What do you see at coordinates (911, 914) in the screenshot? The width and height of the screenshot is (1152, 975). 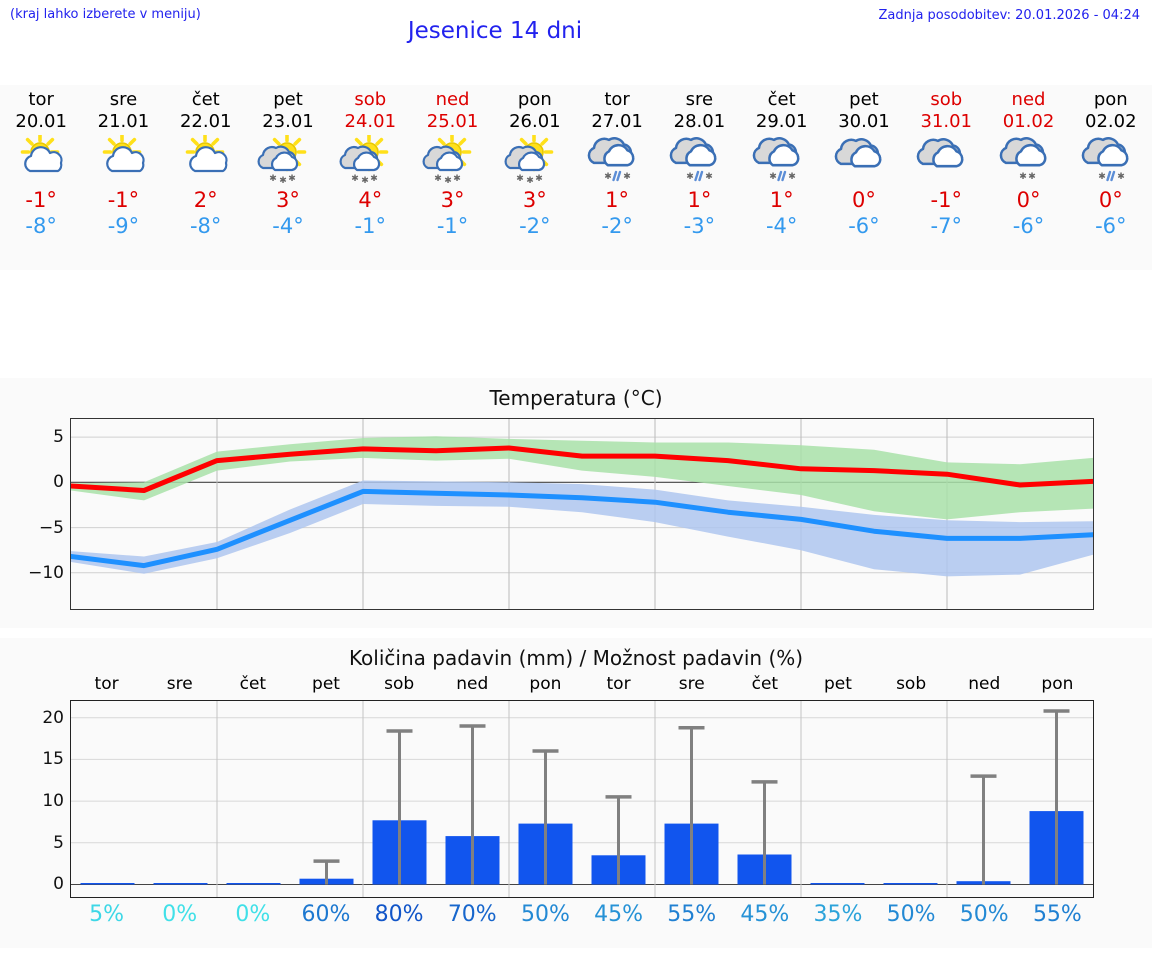 I see `precipitation-probability-11: 50%` at bounding box center [911, 914].